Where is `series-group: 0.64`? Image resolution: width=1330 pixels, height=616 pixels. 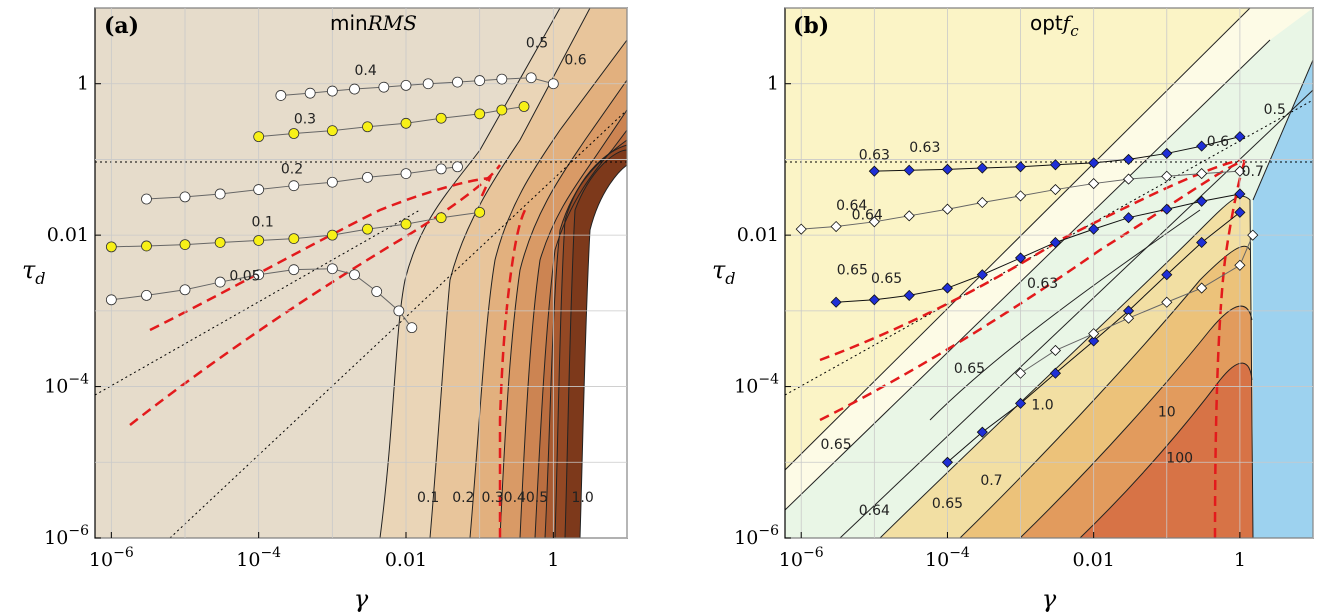 series-group: 0.64 is located at coordinates (1020, 200).